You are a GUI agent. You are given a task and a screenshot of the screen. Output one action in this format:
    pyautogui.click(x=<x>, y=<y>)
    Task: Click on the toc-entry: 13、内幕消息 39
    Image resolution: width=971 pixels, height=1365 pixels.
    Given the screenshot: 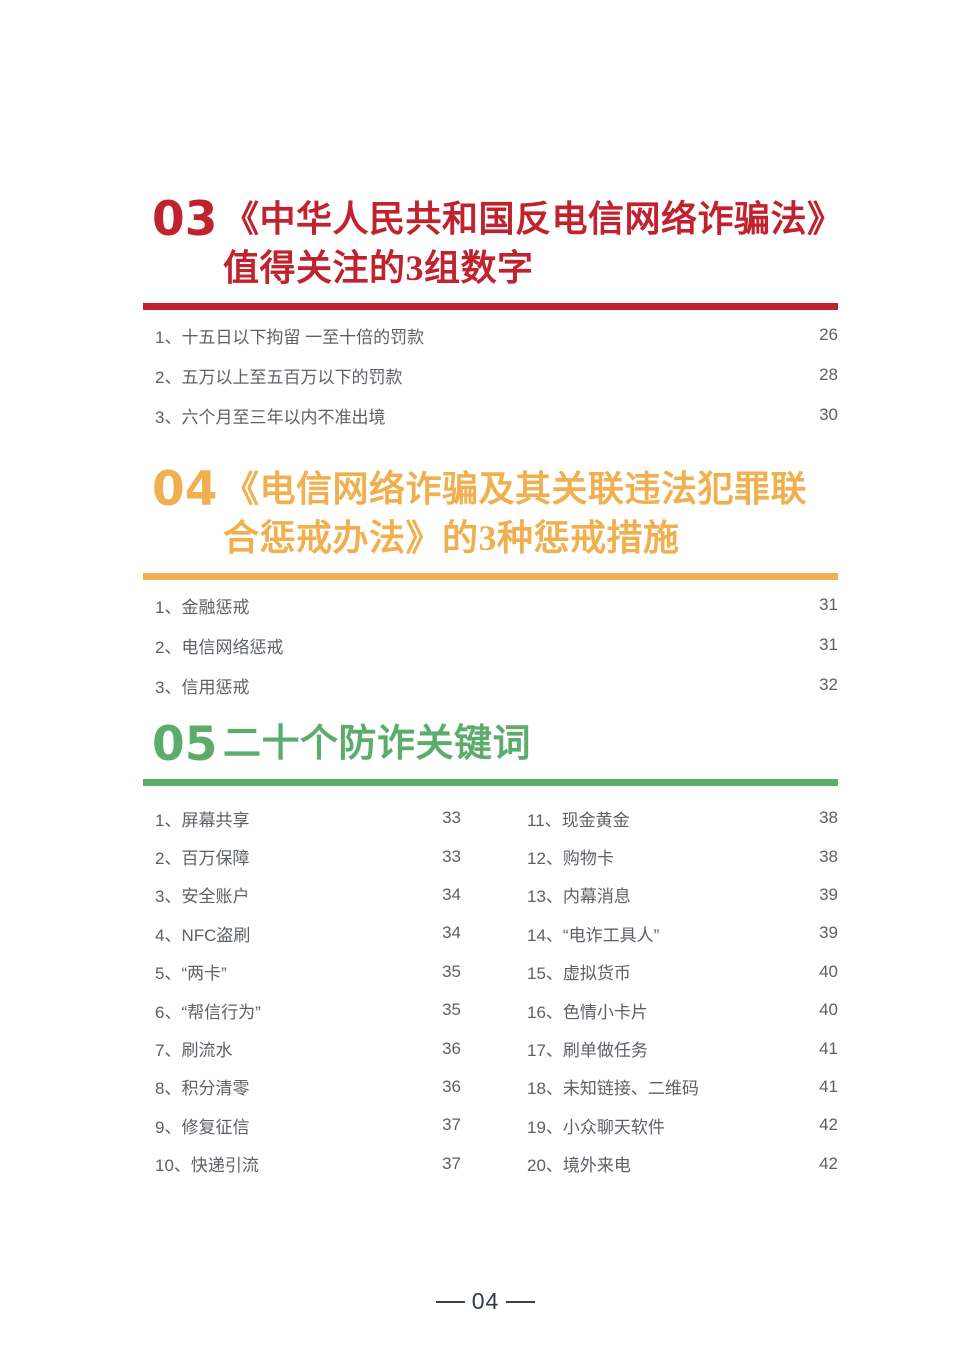 What is the action you would take?
    pyautogui.click(x=682, y=895)
    